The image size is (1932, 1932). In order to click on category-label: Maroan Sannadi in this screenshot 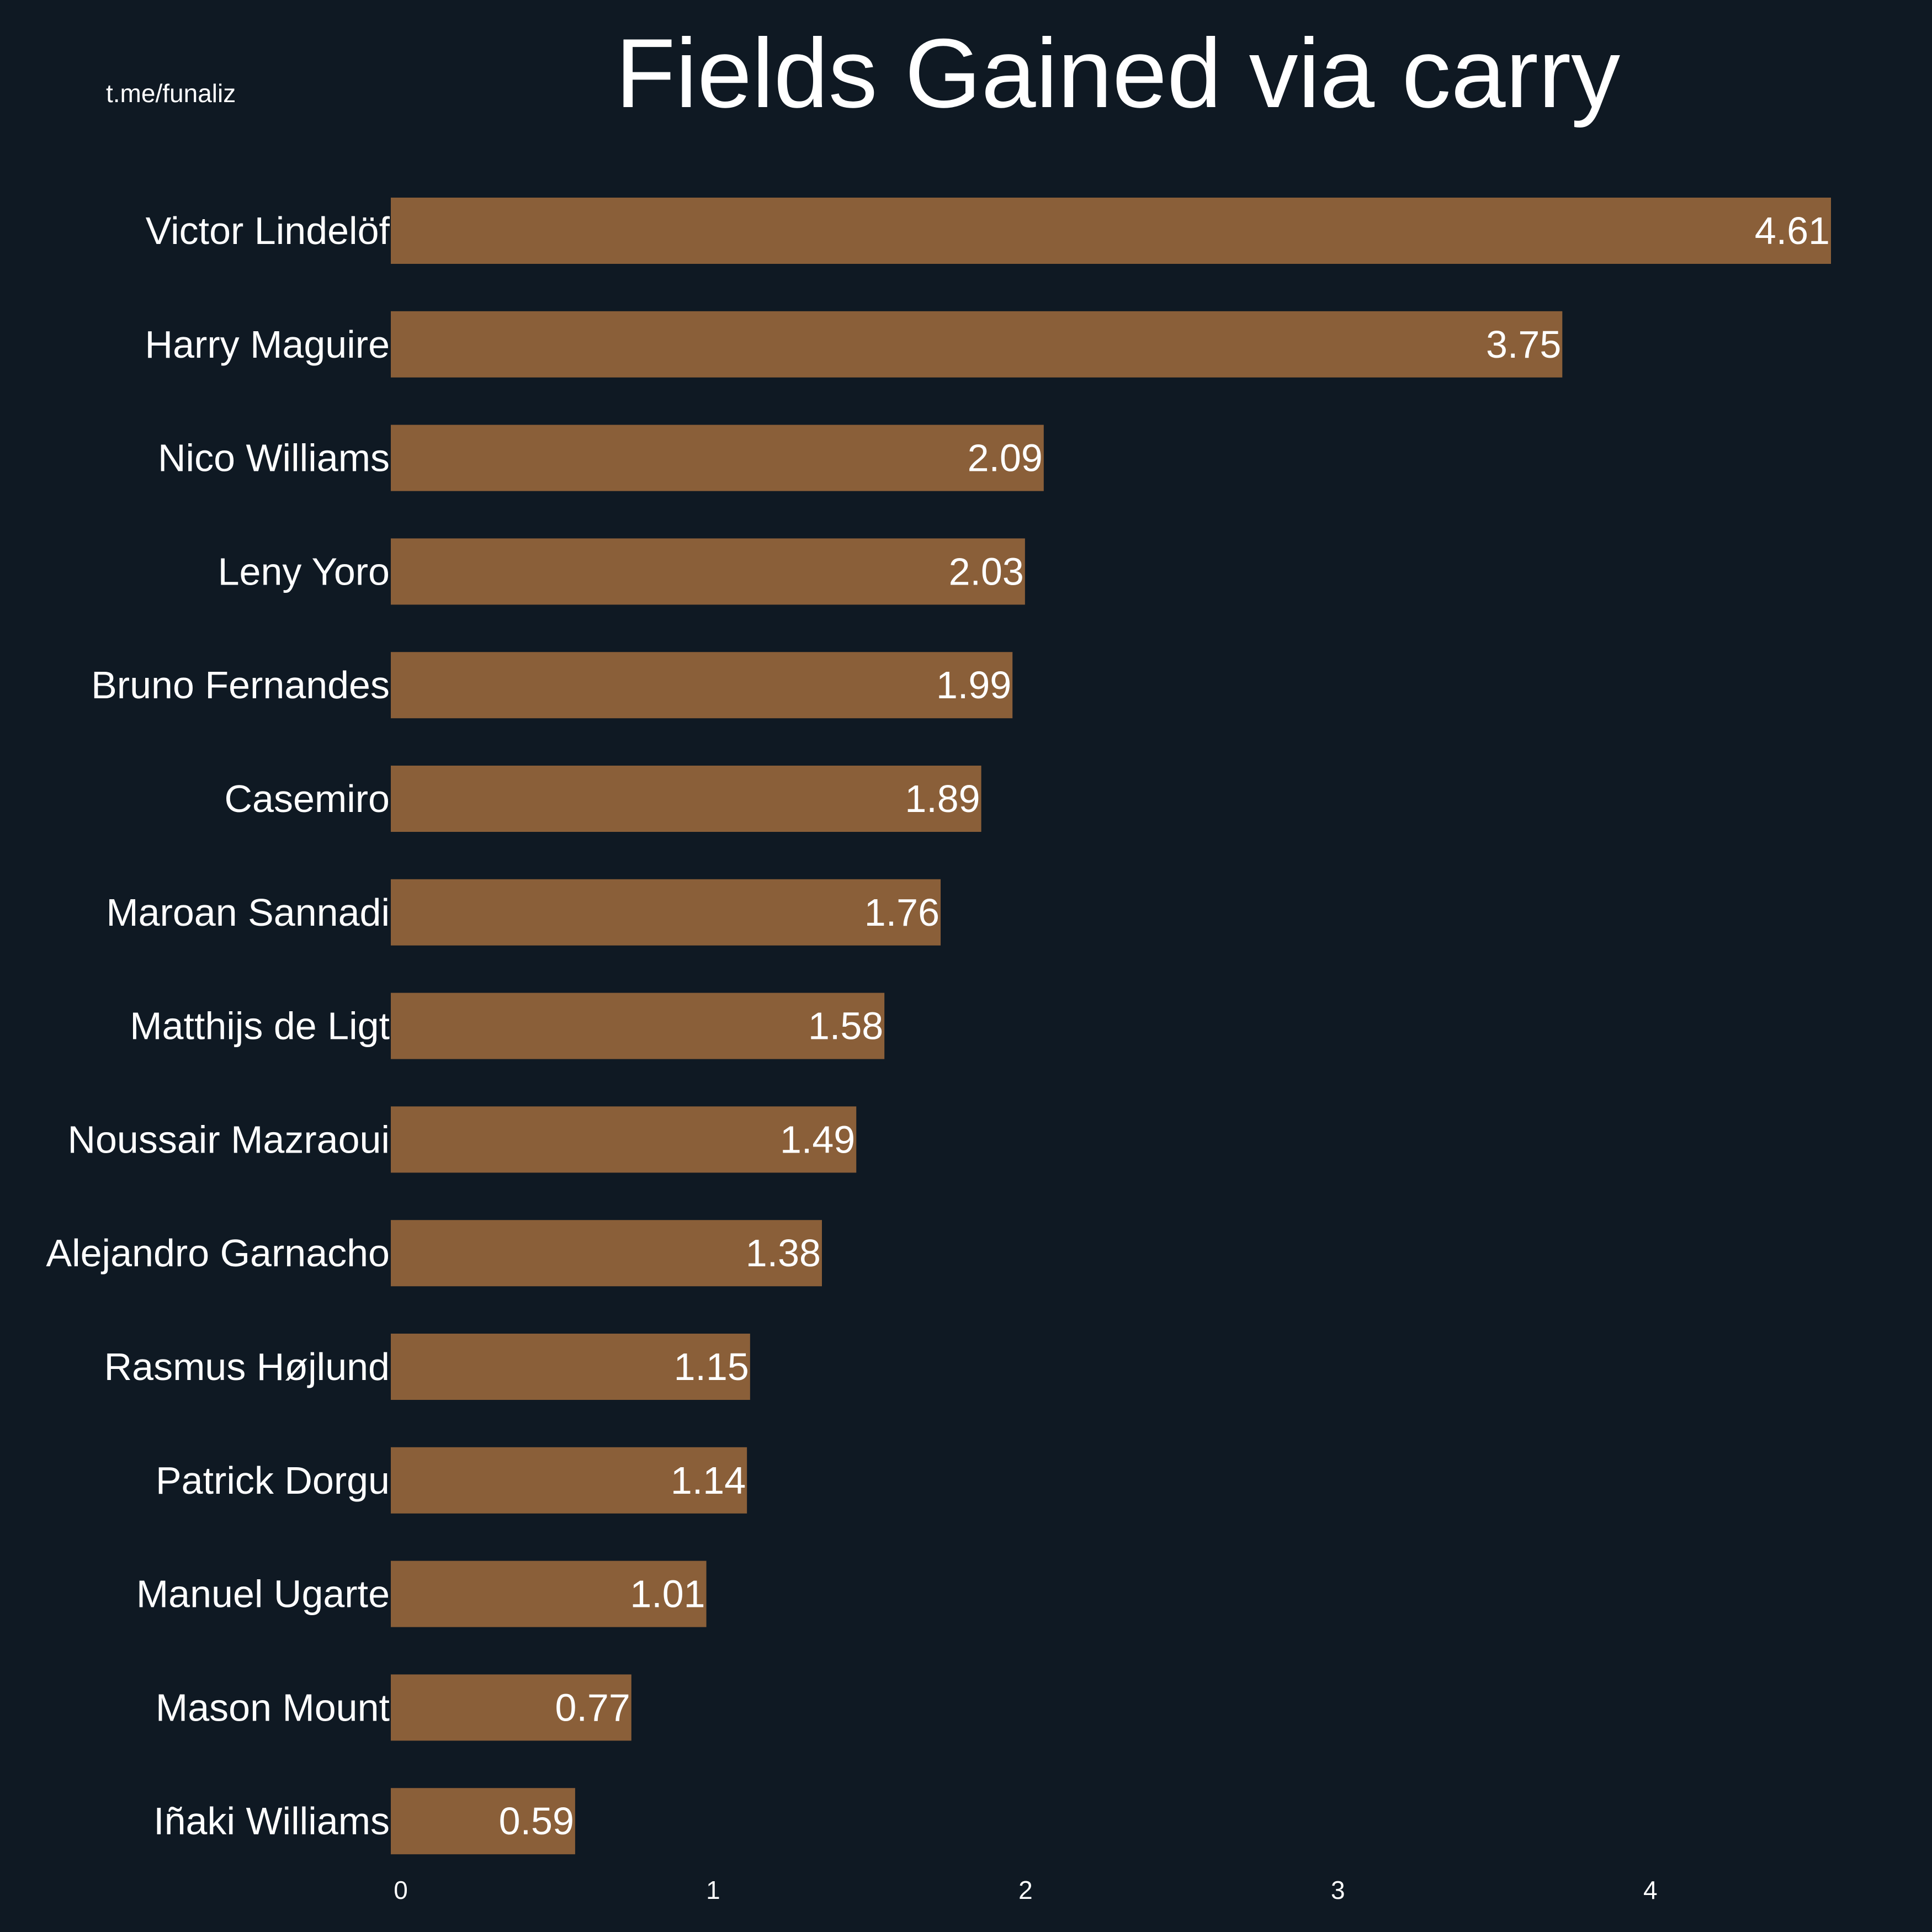, I will do `click(248, 913)`.